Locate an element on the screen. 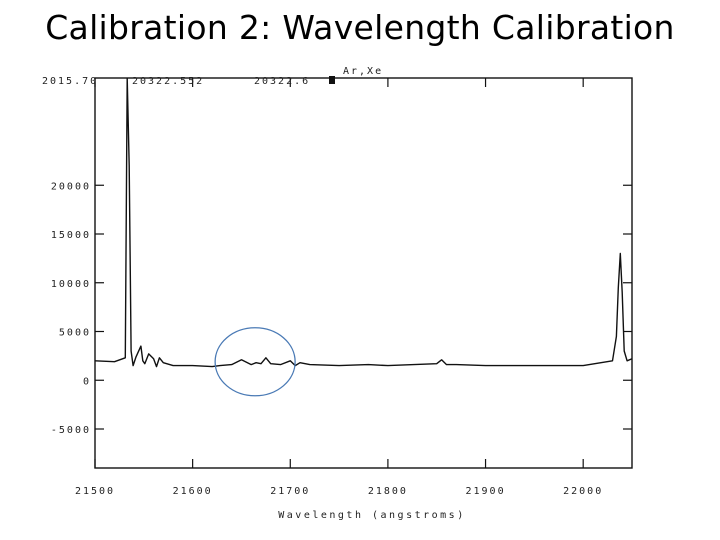 The image size is (720, 540). y-tick-label: 20000 is located at coordinates (71, 186).